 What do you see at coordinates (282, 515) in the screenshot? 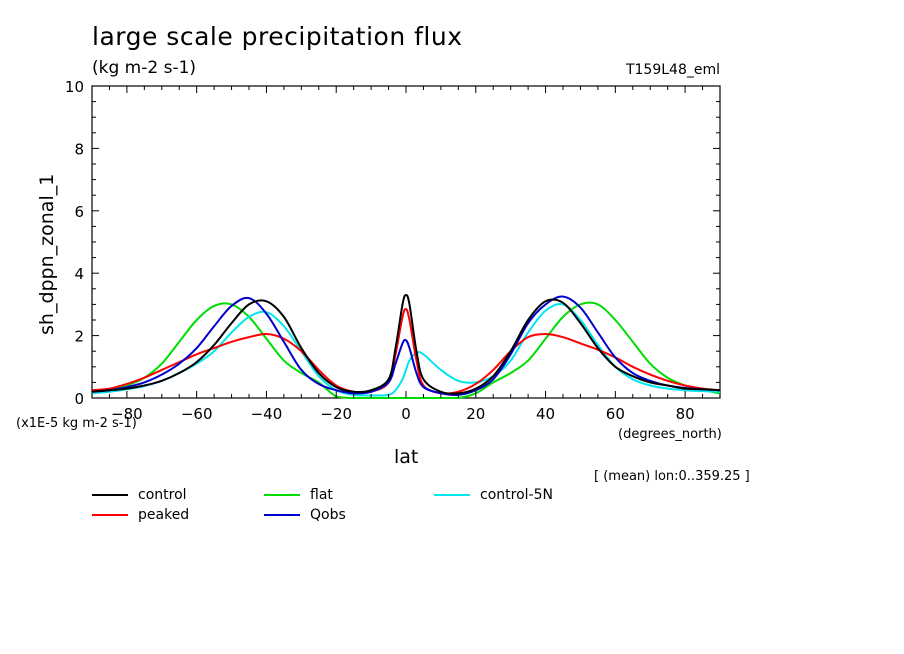
I see `legend-swatch-qobs` at bounding box center [282, 515].